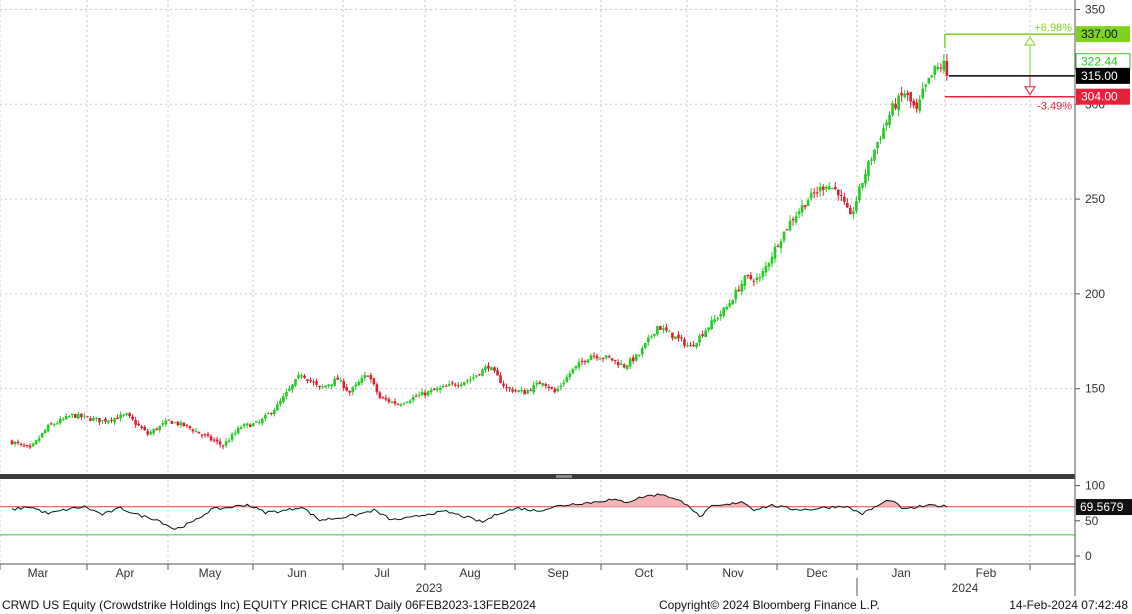 Image resolution: width=1132 pixels, height=614 pixels. I want to click on rsi-y-tick-label: 0, so click(1088, 556).